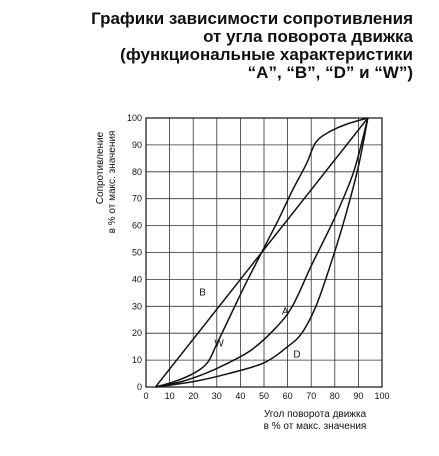 The width and height of the screenshot is (439, 456). Describe the element at coordinates (330, 72) in the screenshot. I see `title-line: “A”, “B”, “D” и “W”)` at that location.